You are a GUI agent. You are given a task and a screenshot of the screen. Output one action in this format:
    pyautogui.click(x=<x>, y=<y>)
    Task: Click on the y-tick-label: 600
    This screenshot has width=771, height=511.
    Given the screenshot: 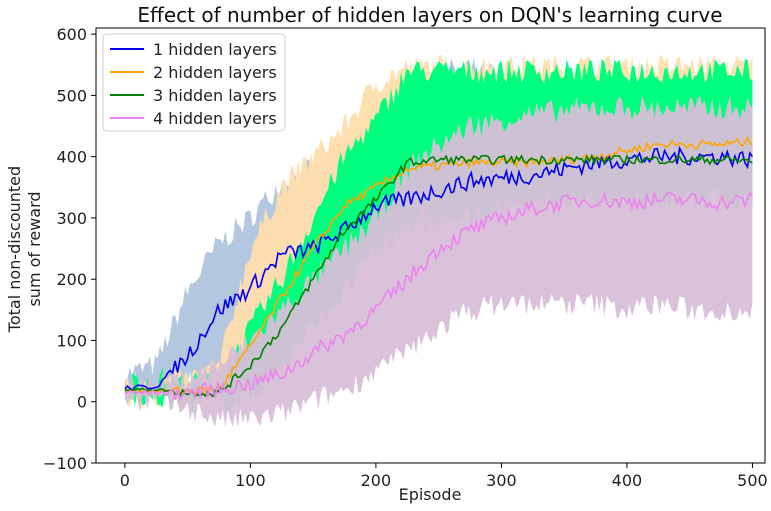 What is the action you would take?
    pyautogui.click(x=71, y=34)
    